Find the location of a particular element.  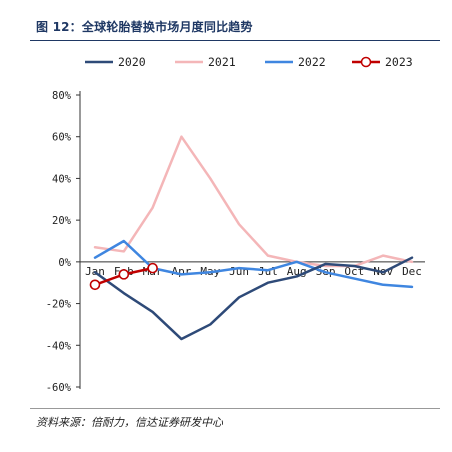

legend-item-2021: 2021 is located at coordinates (205, 62).